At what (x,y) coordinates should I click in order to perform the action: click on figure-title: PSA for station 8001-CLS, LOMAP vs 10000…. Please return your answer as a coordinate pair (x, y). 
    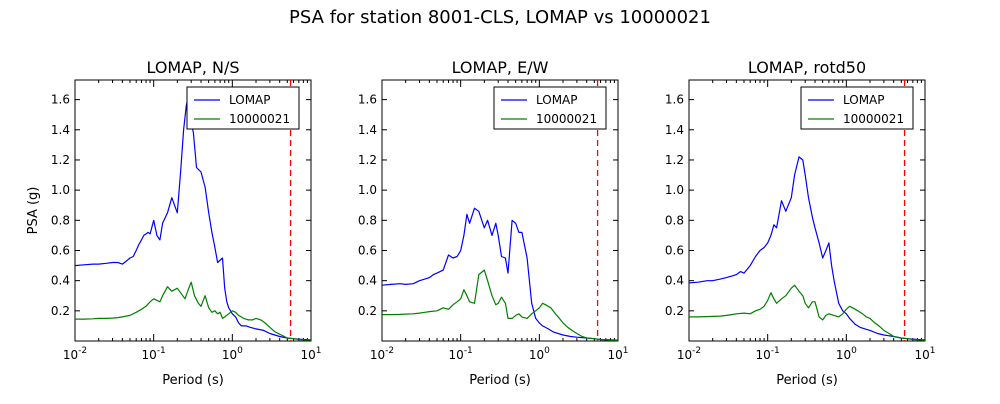
    Looking at the image, I should click on (500, 17).